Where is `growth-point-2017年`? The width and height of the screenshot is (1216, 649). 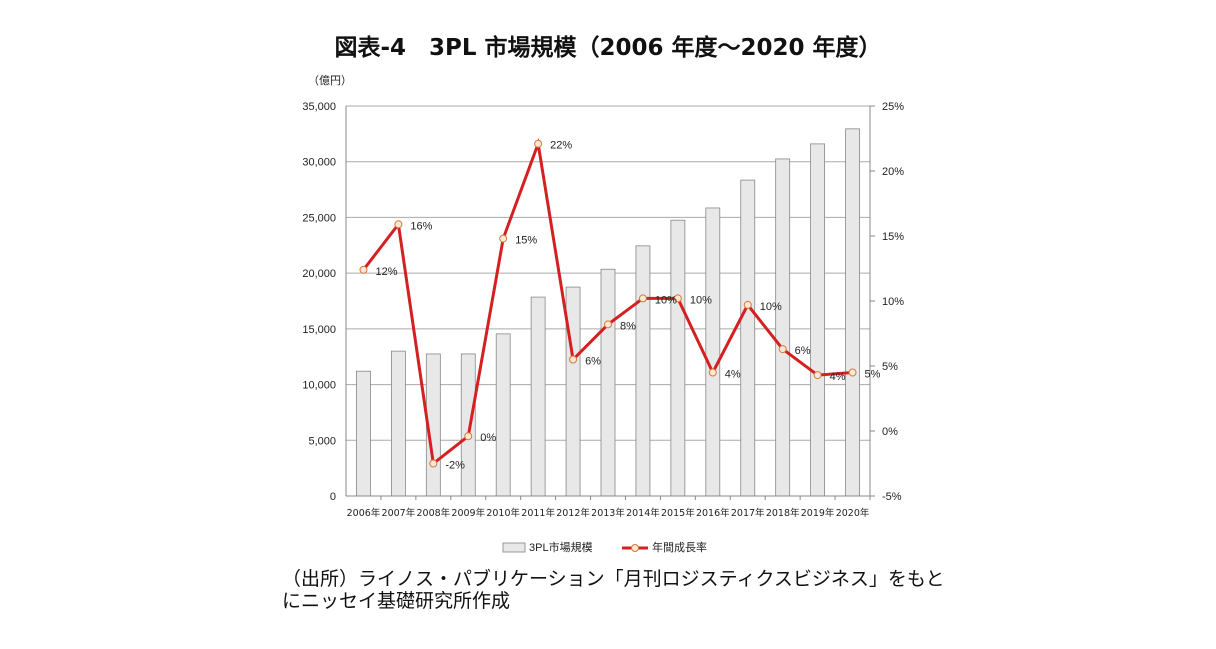 growth-point-2017年 is located at coordinates (747, 304).